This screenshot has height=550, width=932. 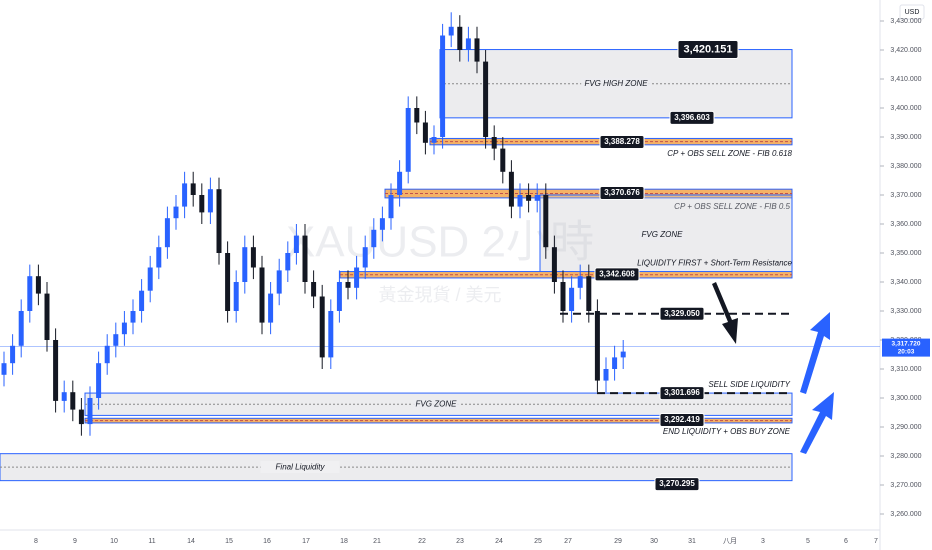 I want to click on y-tick-label: 3,420.000, so click(x=905, y=50).